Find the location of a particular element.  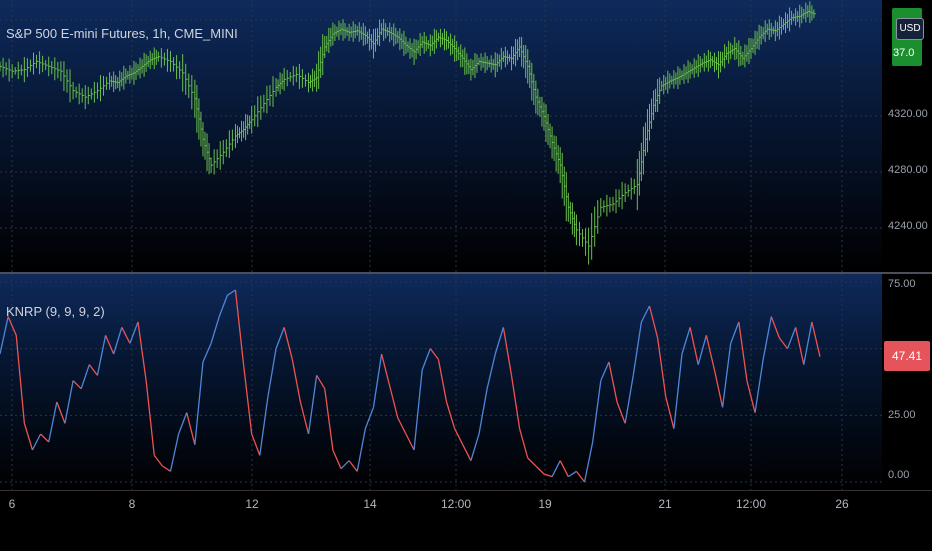

time-tick: 14 is located at coordinates (370, 504).